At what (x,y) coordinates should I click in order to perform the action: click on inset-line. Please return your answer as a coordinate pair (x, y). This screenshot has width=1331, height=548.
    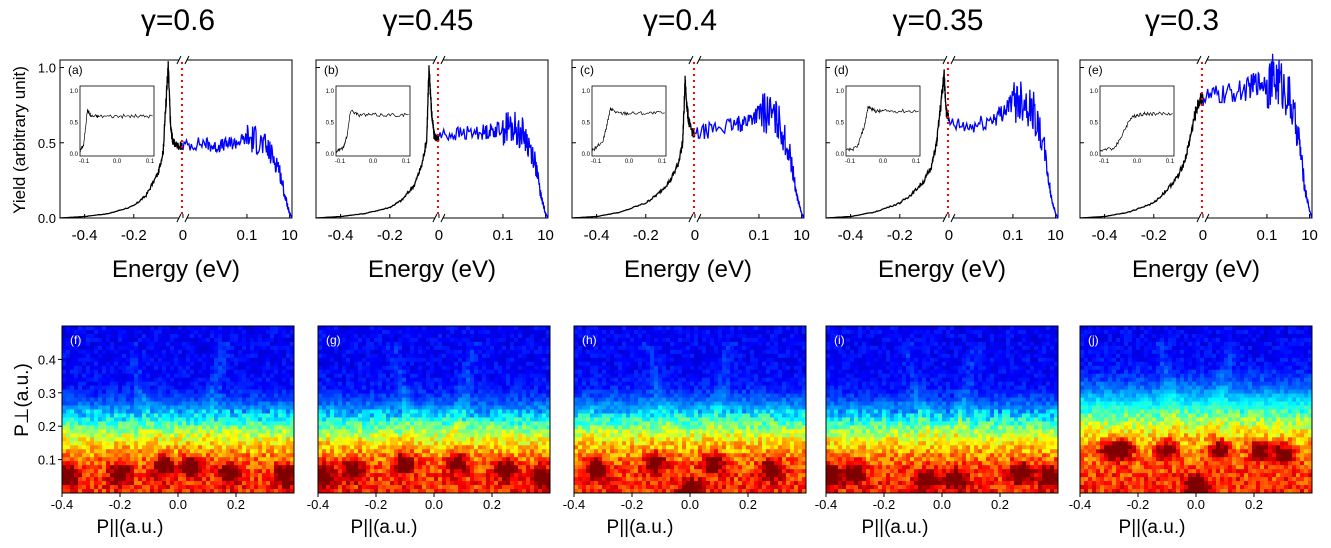
    Looking at the image, I should click on (116, 130).